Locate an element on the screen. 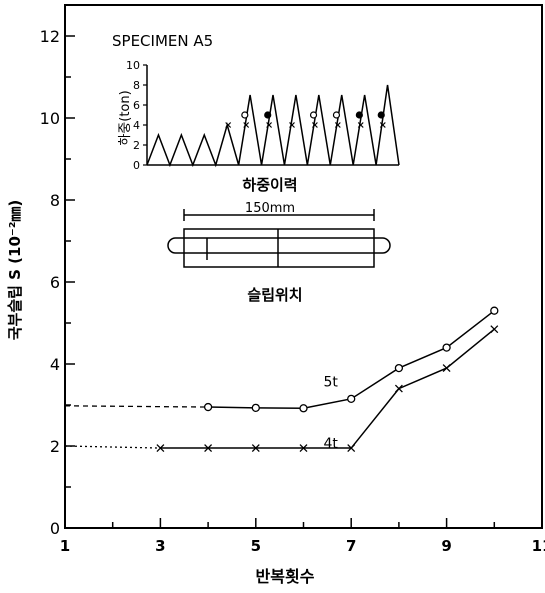 The height and width of the screenshot is (593, 545). specimen-block is located at coordinates (279, 248).